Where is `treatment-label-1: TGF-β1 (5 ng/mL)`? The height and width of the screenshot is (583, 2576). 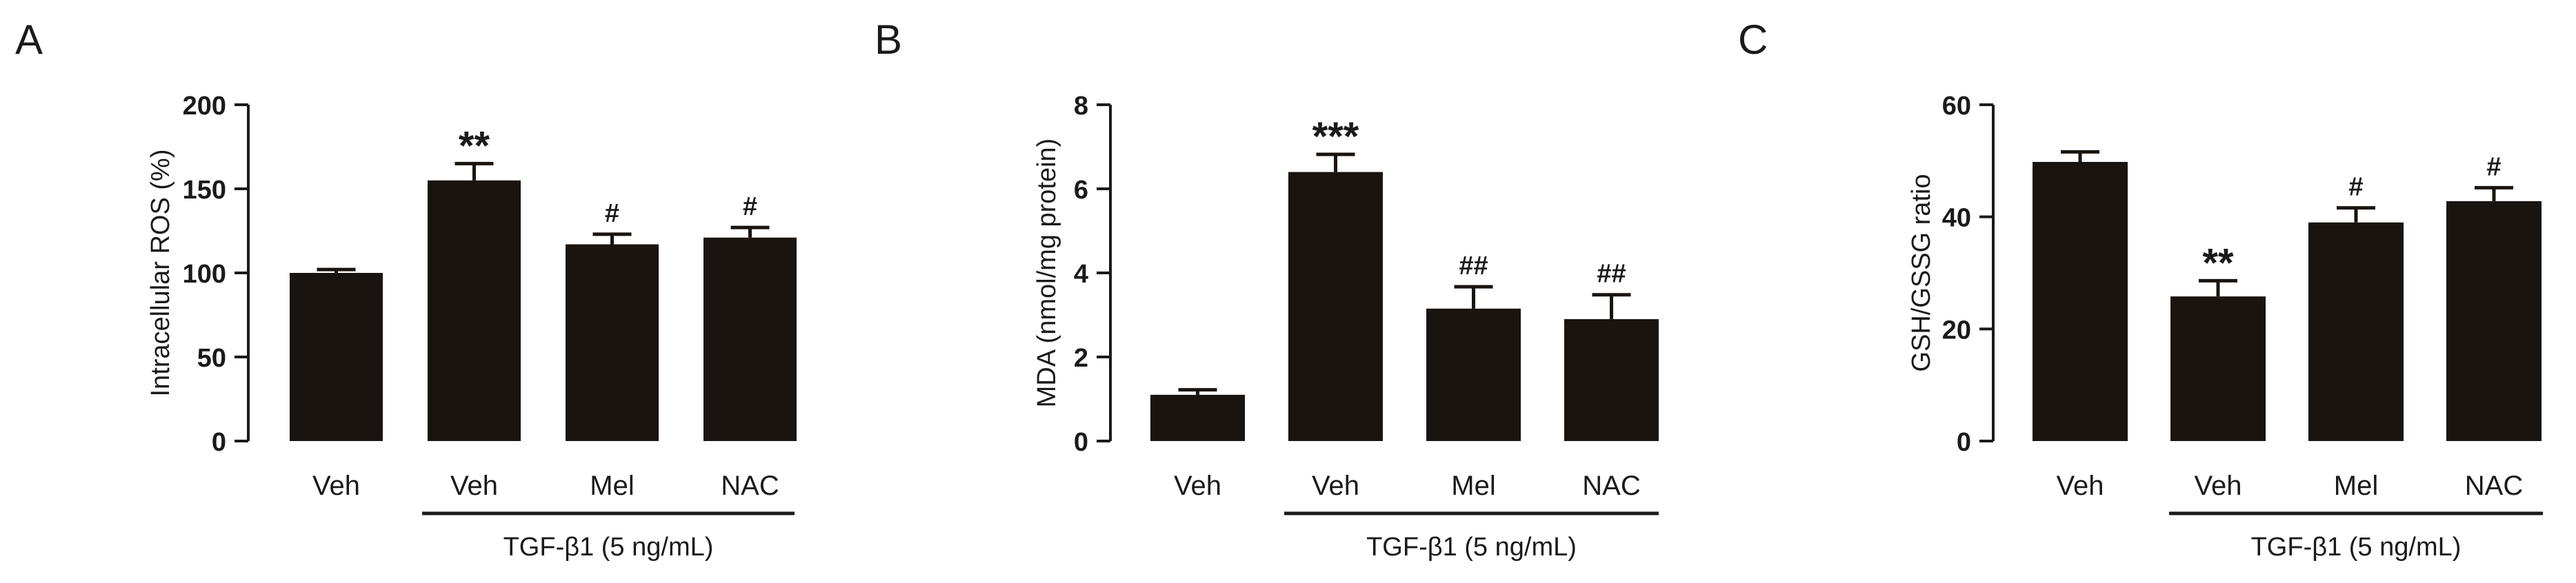 treatment-label-1: TGF-β1 (5 ng/mL) is located at coordinates (1471, 547).